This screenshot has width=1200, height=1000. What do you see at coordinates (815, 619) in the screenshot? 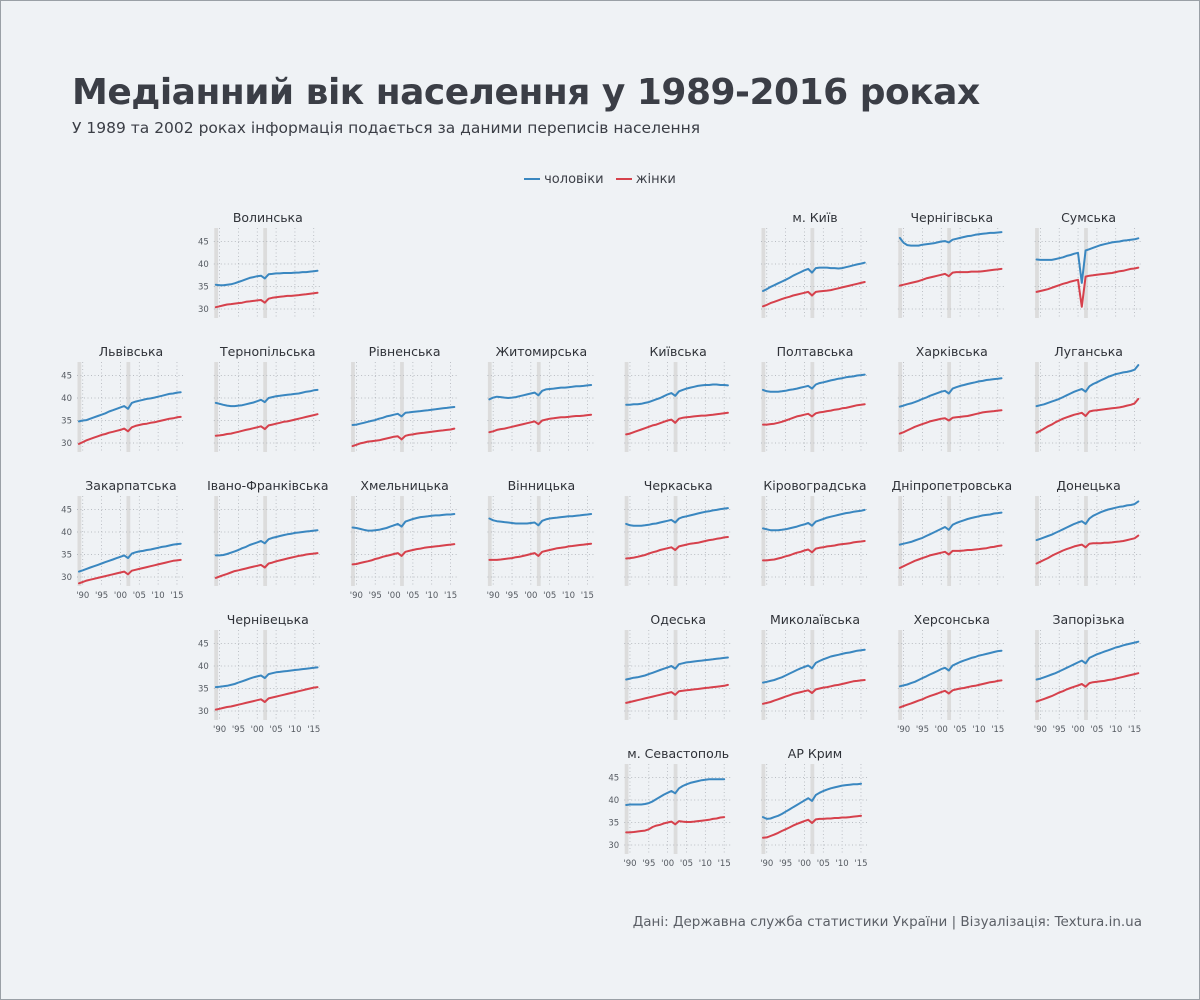
I see `panel-title: Миколаївська` at bounding box center [815, 619].